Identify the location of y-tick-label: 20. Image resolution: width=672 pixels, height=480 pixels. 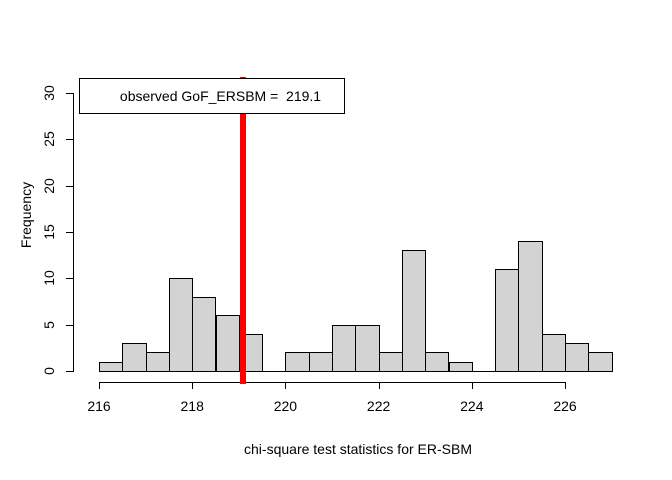
(49, 185).